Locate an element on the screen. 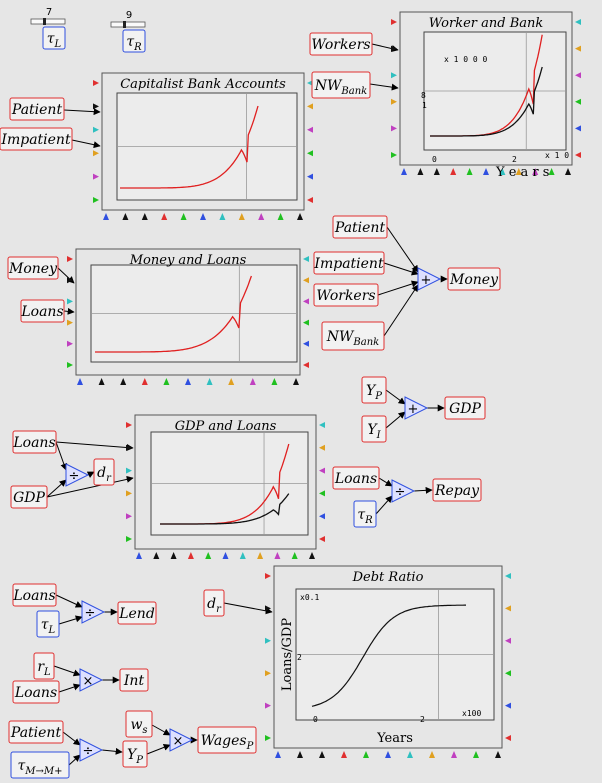 Image resolution: width=602 pixels, height=783 pixels. plot-worker-bank: Worker and Bank is located at coordinates (486, 88).